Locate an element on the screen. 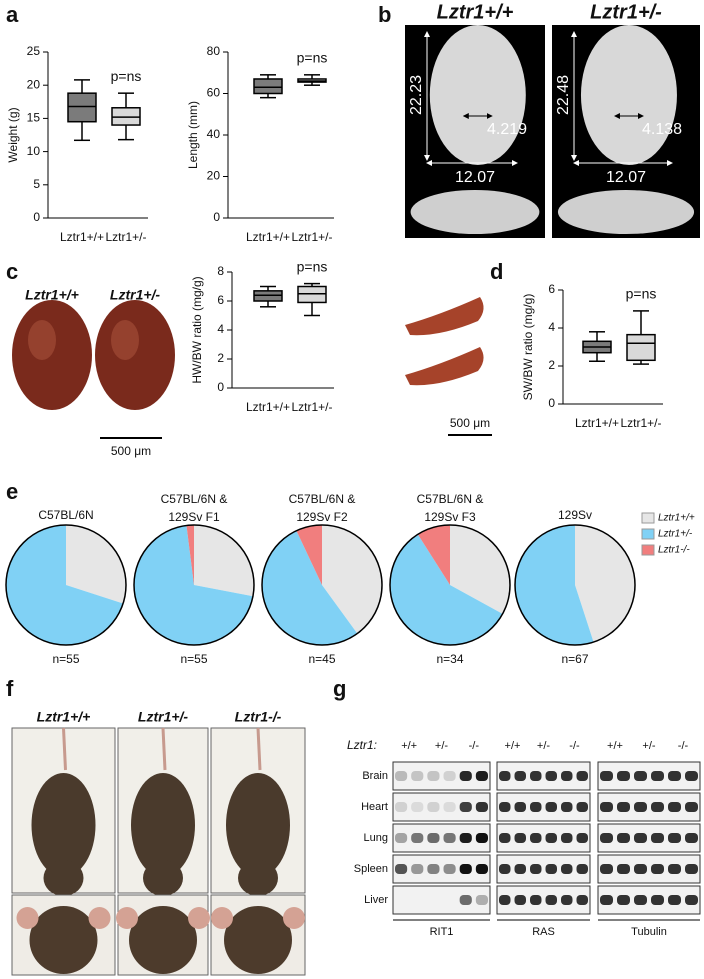 The height and width of the screenshot is (979, 704). panel-letter: f is located at coordinates (10, 688).